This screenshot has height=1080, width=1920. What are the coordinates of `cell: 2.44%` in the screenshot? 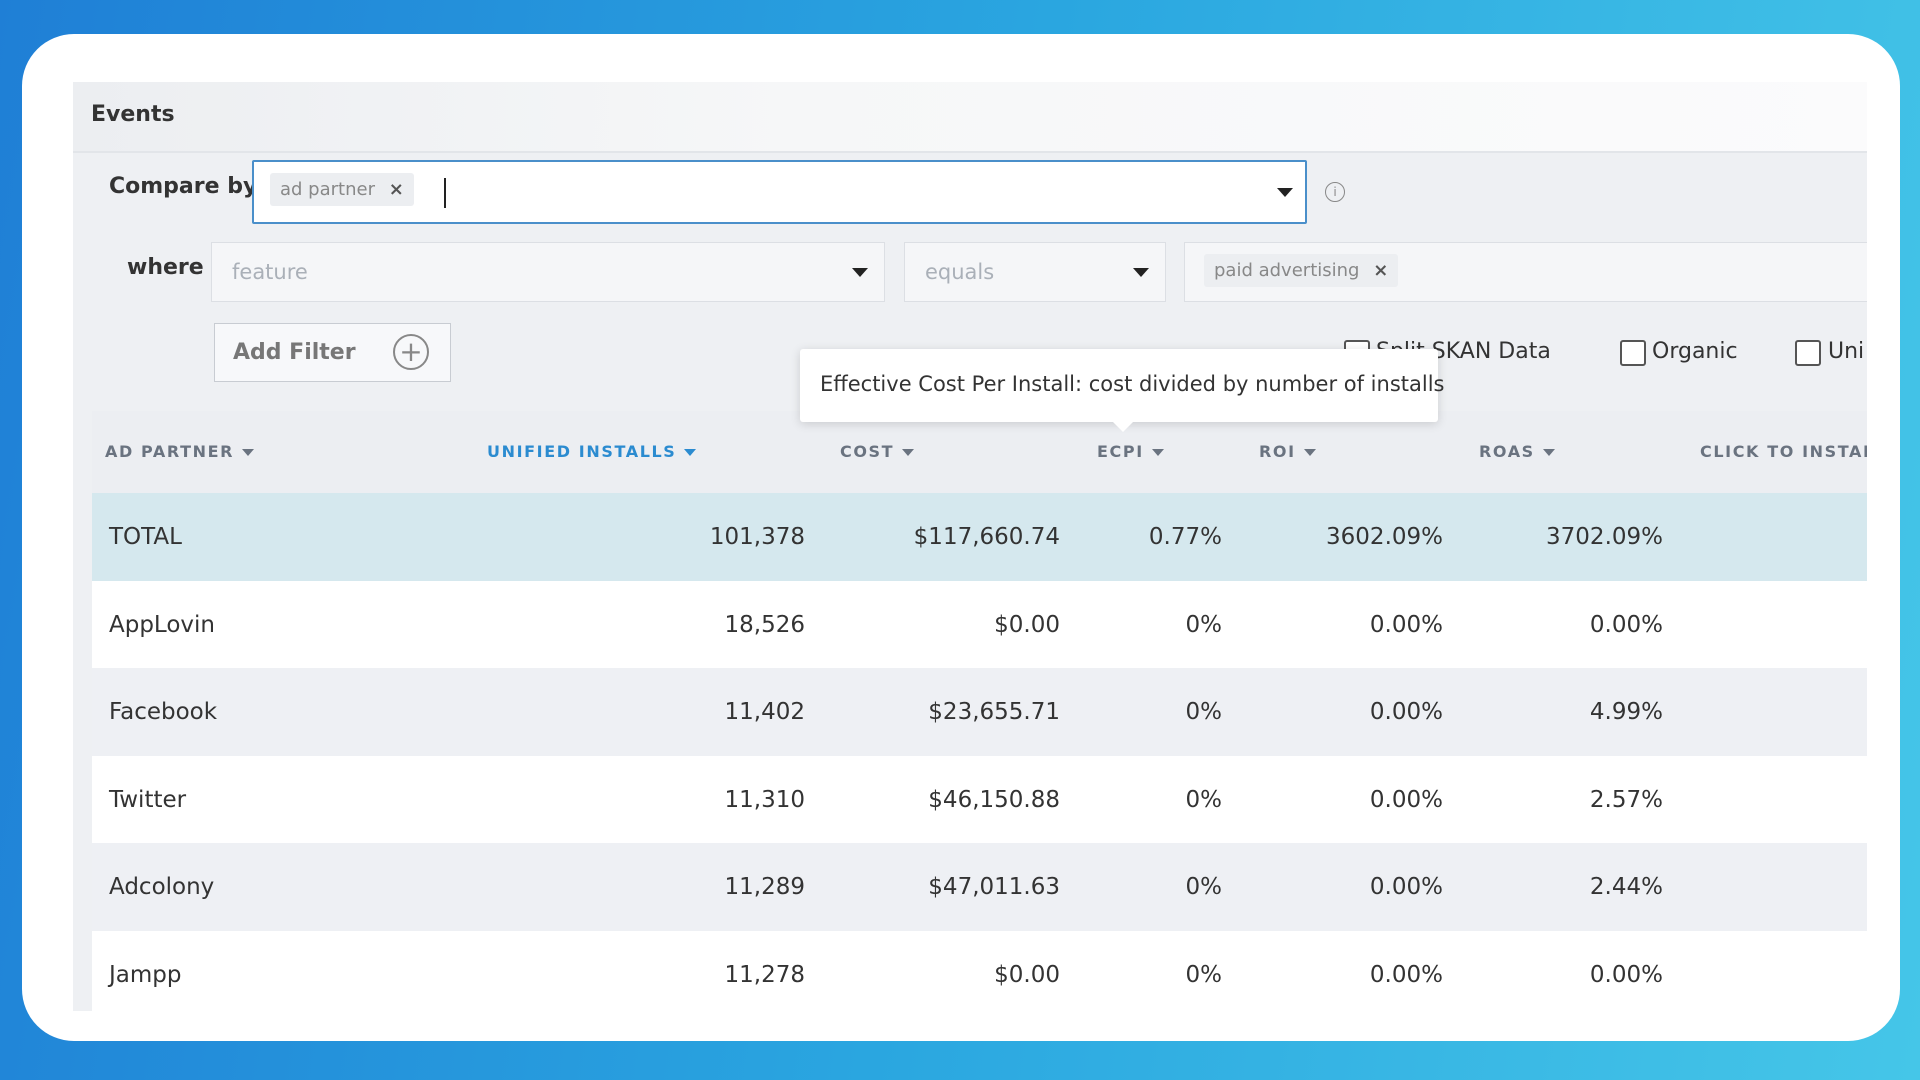 It's located at (1626, 887).